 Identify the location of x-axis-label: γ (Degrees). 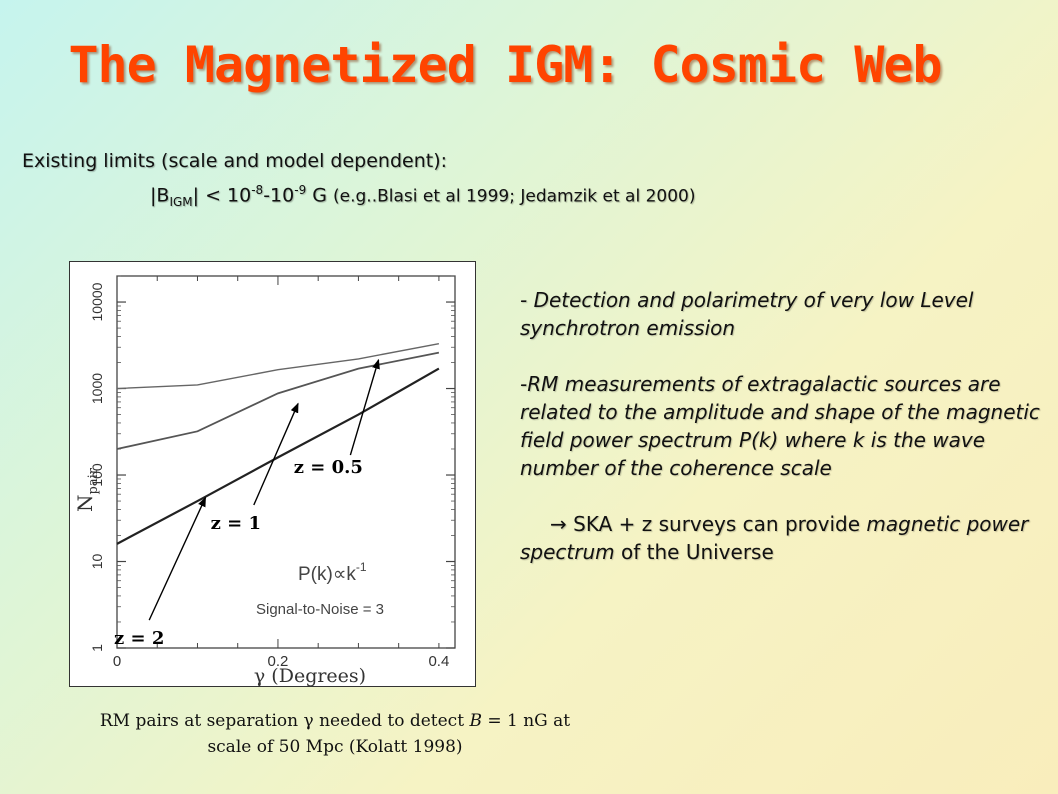
(310, 675).